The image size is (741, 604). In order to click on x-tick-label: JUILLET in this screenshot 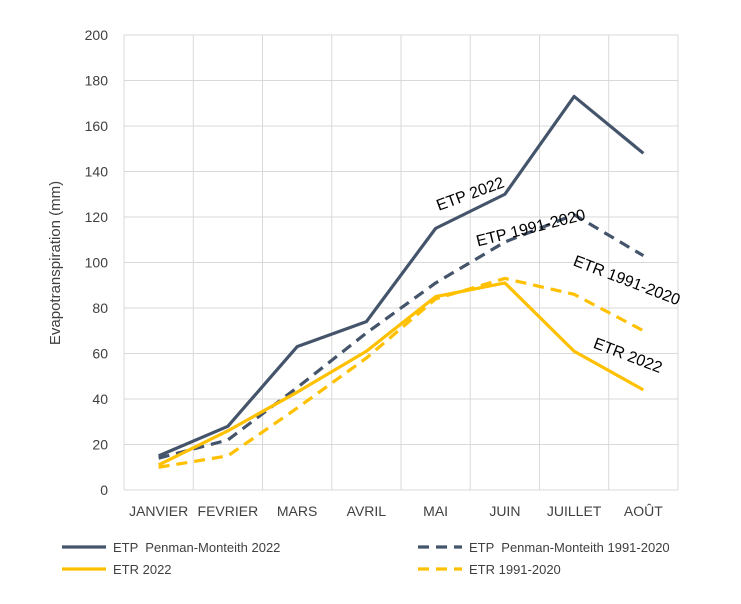, I will do `click(574, 511)`.